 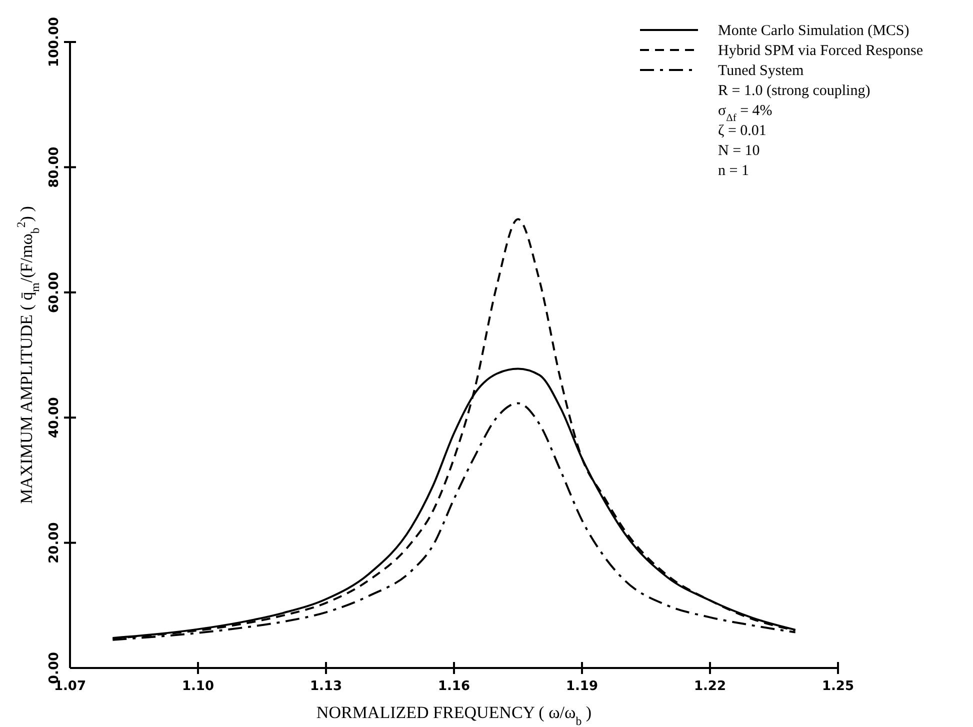 I want to click on annotation: ζ = 0.01, so click(x=742, y=131).